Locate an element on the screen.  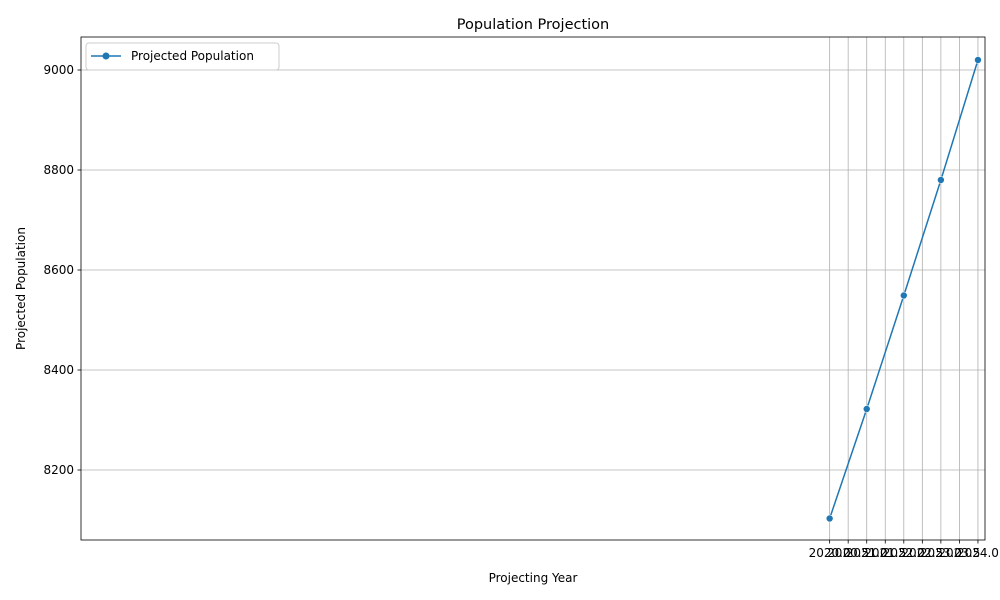
y-tick-label: 8600 is located at coordinates (58, 270).